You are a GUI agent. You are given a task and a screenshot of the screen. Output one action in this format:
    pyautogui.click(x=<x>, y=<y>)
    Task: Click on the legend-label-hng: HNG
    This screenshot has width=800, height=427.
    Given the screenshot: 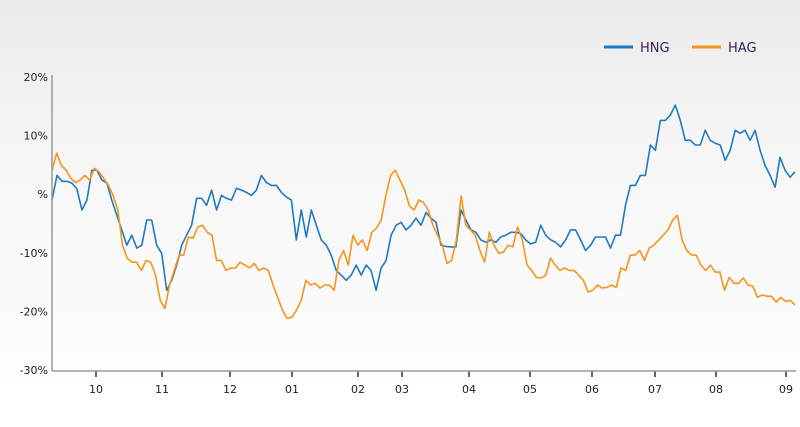 What is the action you would take?
    pyautogui.click(x=655, y=48)
    